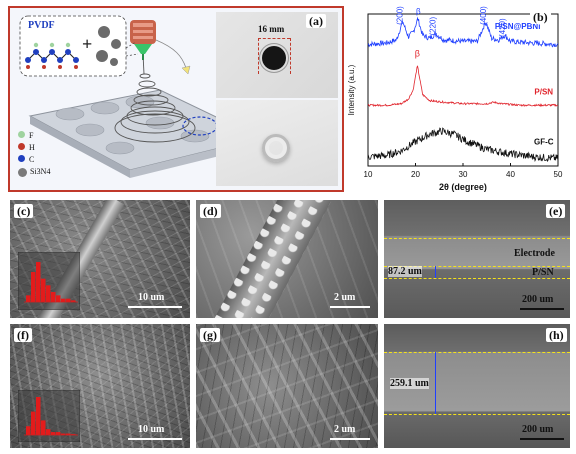  What do you see at coordinates (24, 211) in the screenshot?
I see `panel-label-c: (c)` at bounding box center [24, 211].